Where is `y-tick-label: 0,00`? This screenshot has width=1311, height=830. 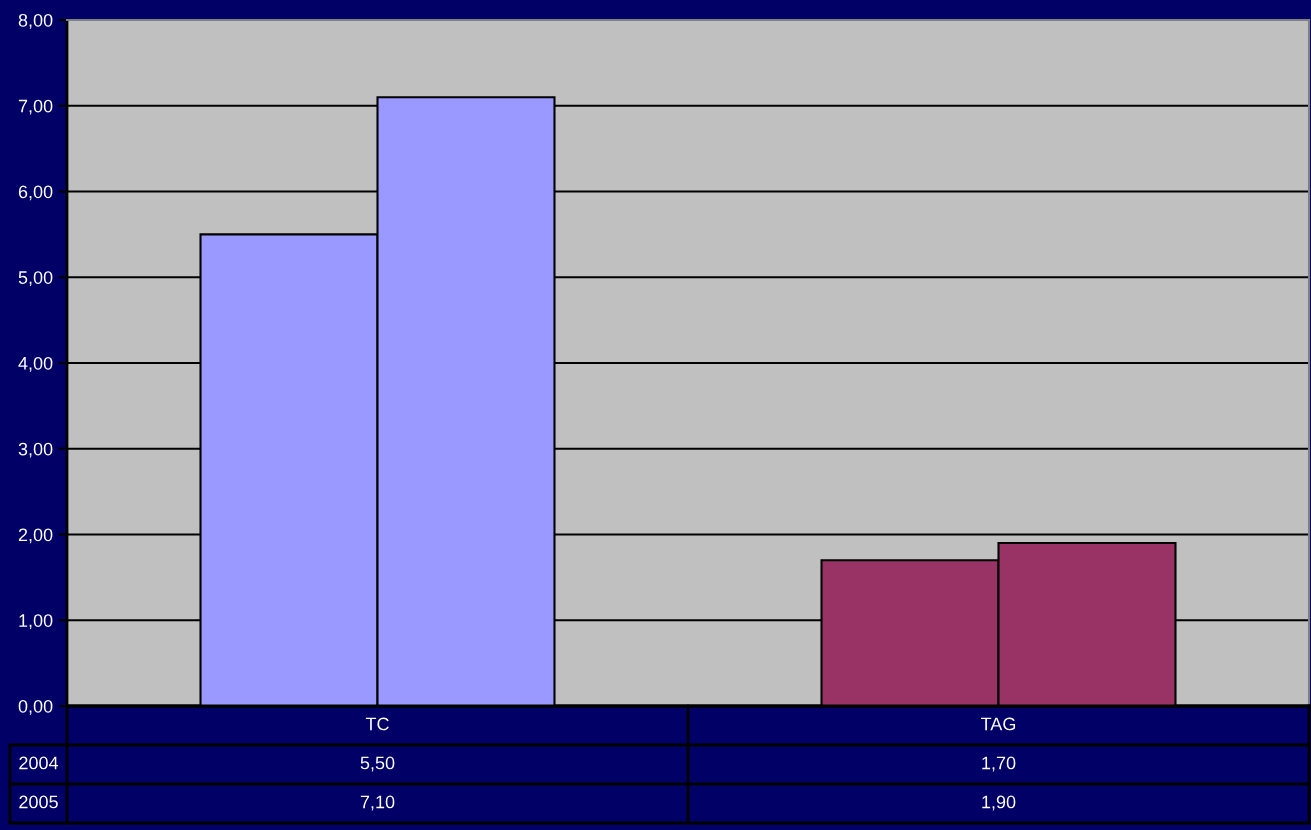
y-tick-label: 0,00 is located at coordinates (35, 707).